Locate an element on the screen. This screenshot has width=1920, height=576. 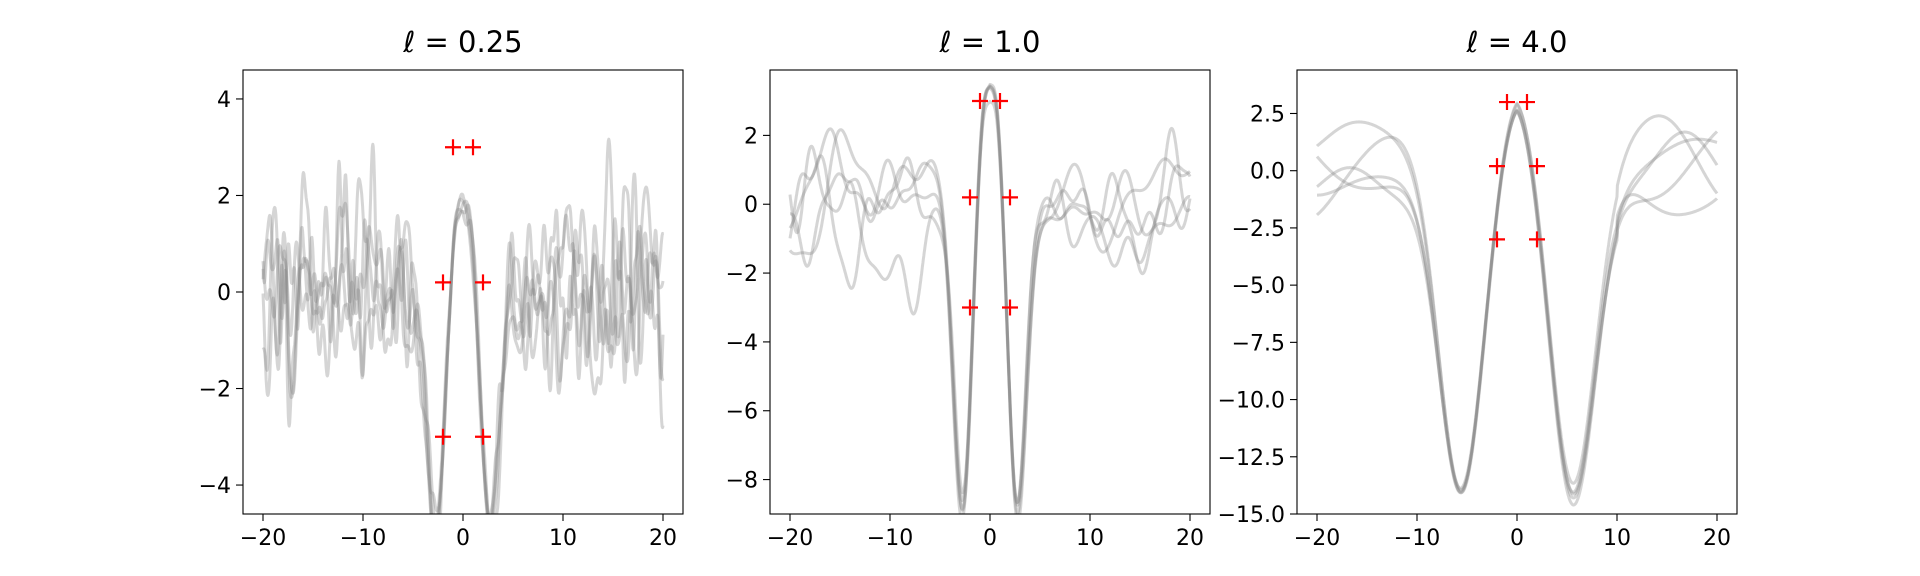
y-tick-label: −6 is located at coordinates (742, 412).